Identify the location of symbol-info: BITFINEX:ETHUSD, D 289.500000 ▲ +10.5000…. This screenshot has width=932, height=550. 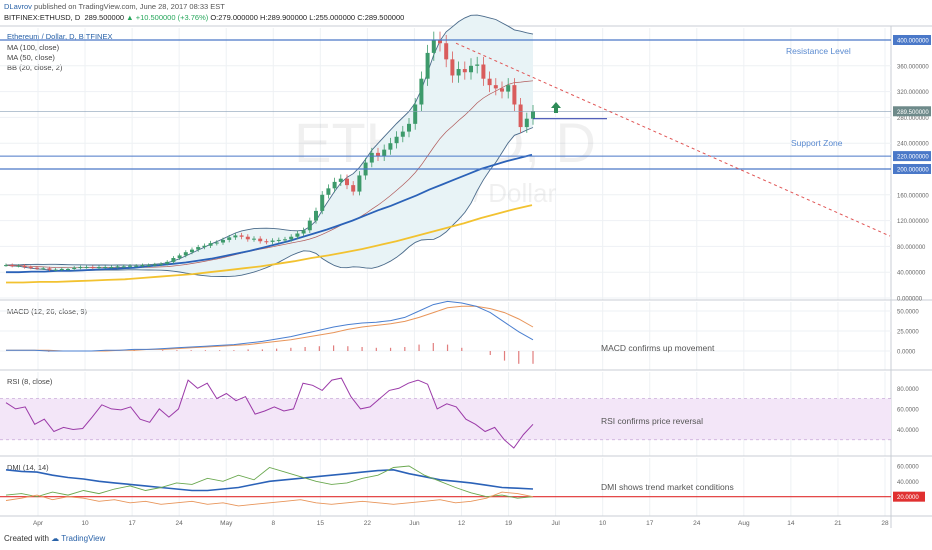
(204, 17).